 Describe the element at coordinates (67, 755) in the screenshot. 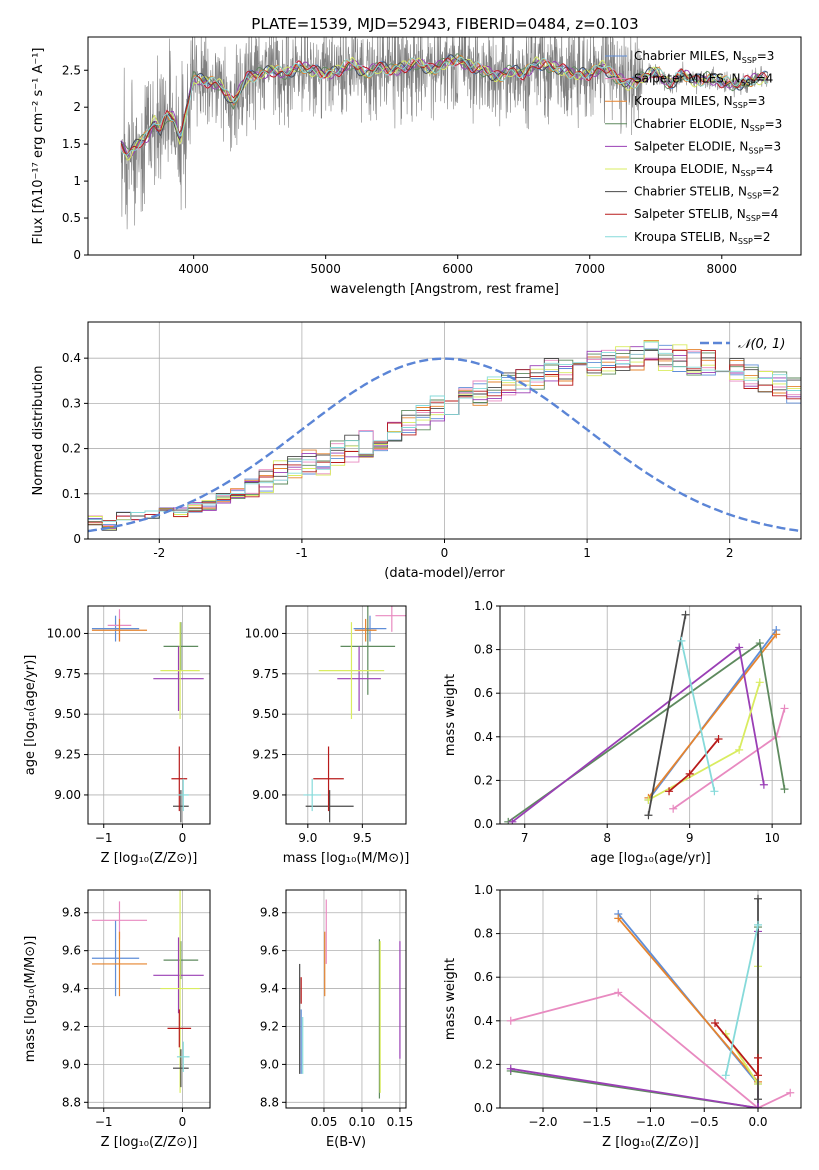

I see `age_vs_Z-ytick-label: 9.25` at that location.